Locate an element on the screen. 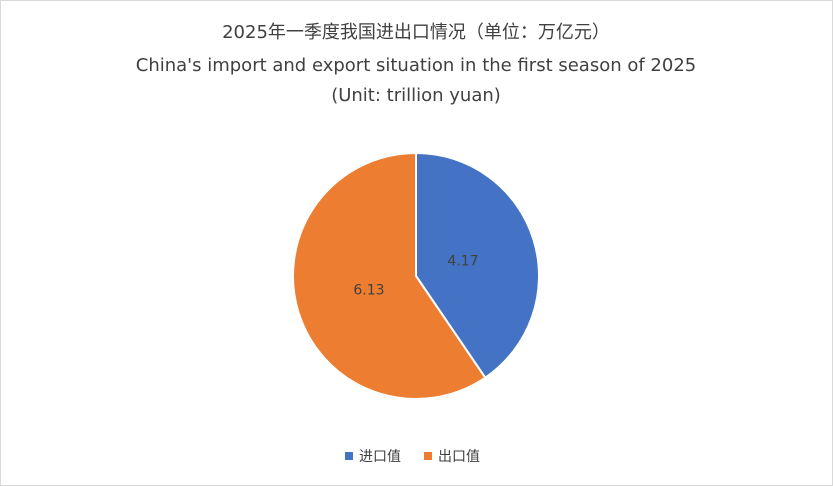 The height and width of the screenshot is (486, 833). value-label: 4.17 is located at coordinates (462, 262).